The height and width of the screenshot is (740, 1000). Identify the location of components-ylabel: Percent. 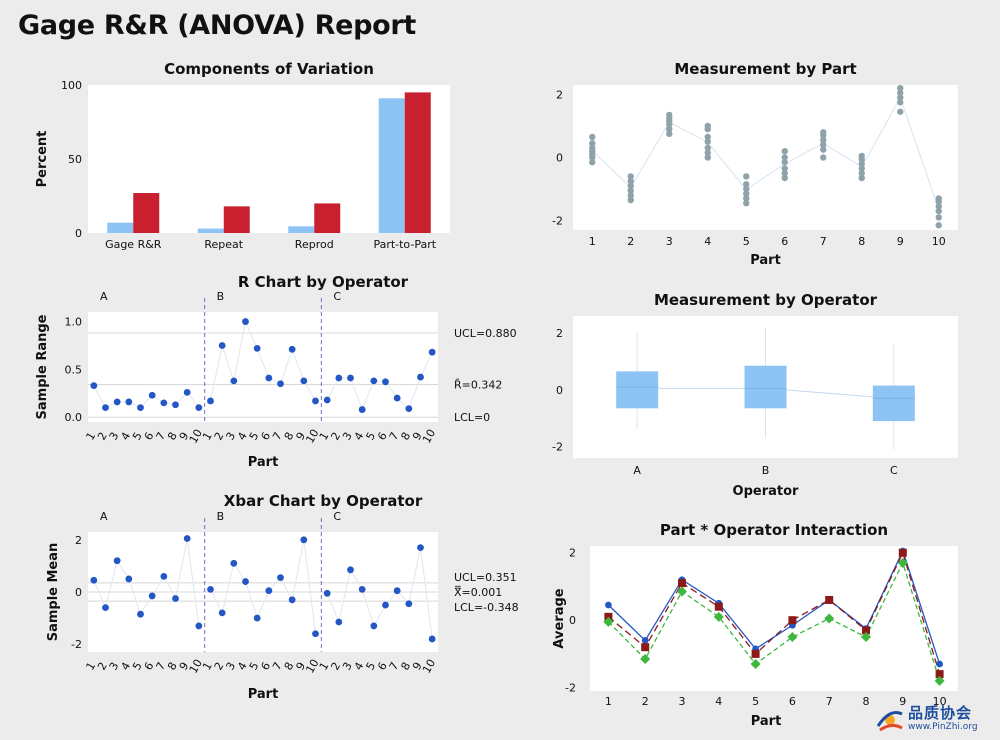
(42, 159).